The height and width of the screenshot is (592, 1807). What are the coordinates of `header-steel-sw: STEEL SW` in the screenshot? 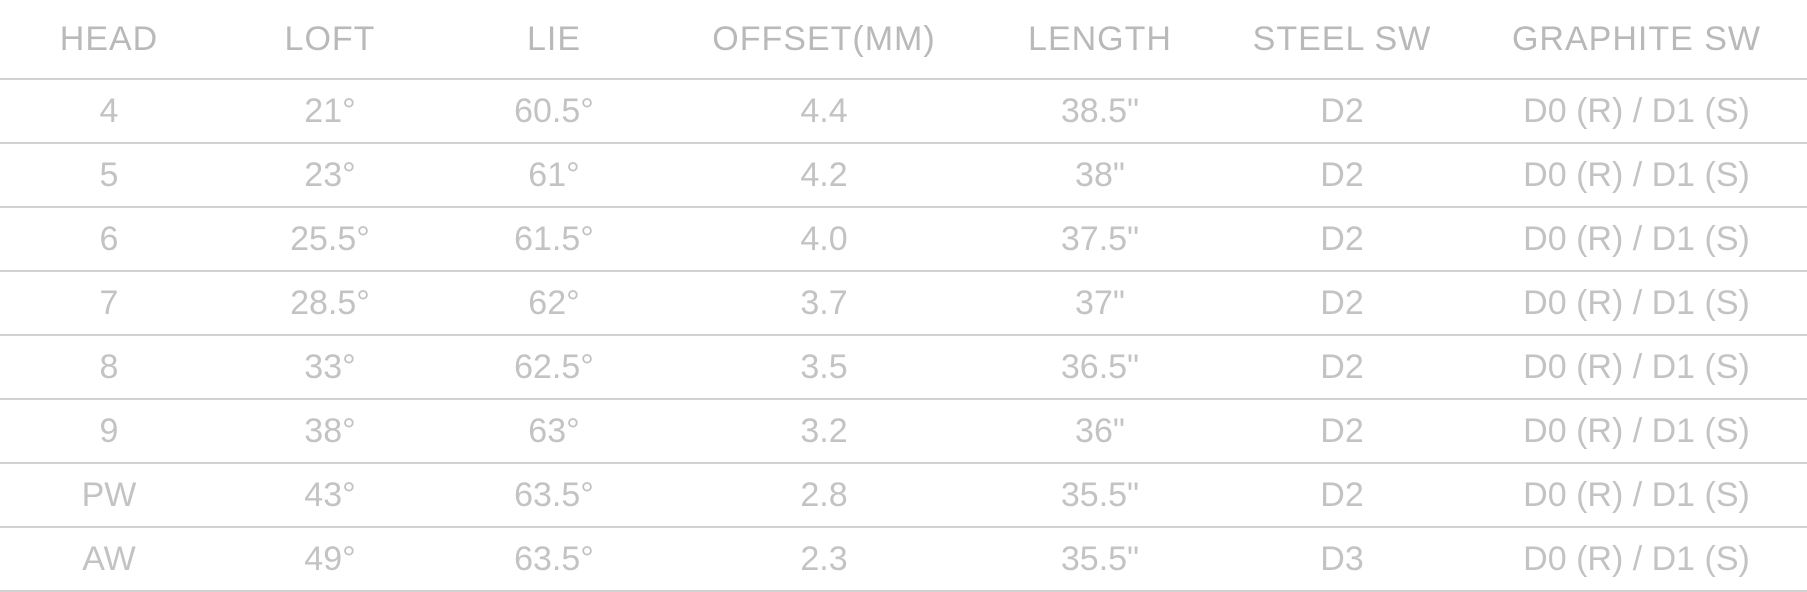 It's located at (1342, 40).